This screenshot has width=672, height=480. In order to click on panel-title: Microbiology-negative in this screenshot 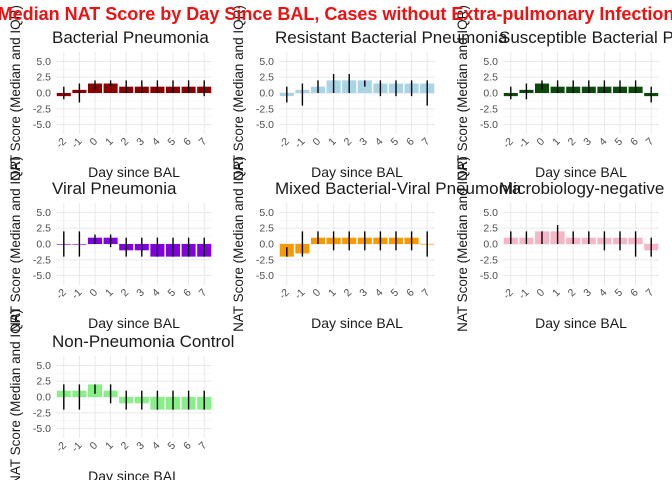, I will do `click(581, 188)`.